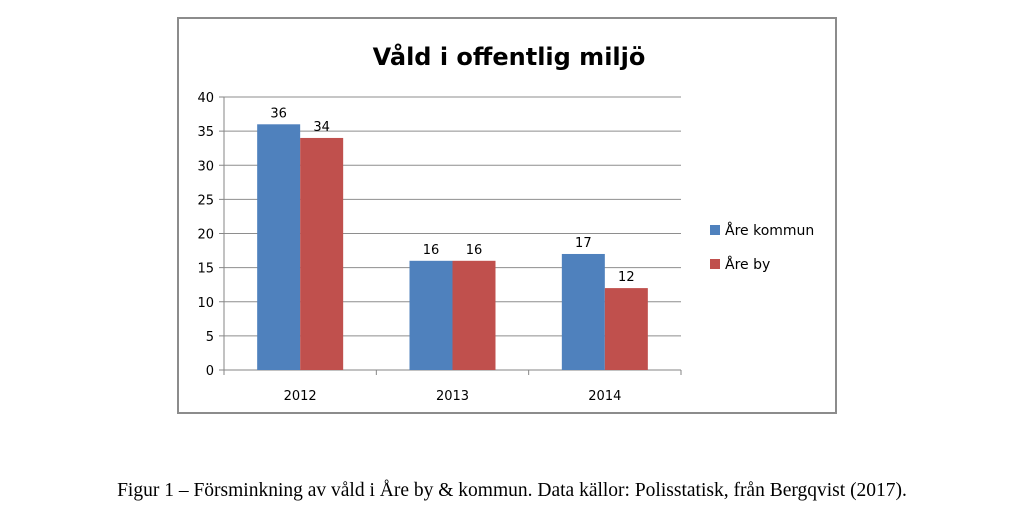  What do you see at coordinates (321, 127) in the screenshot?
I see `data-label: 34` at bounding box center [321, 127].